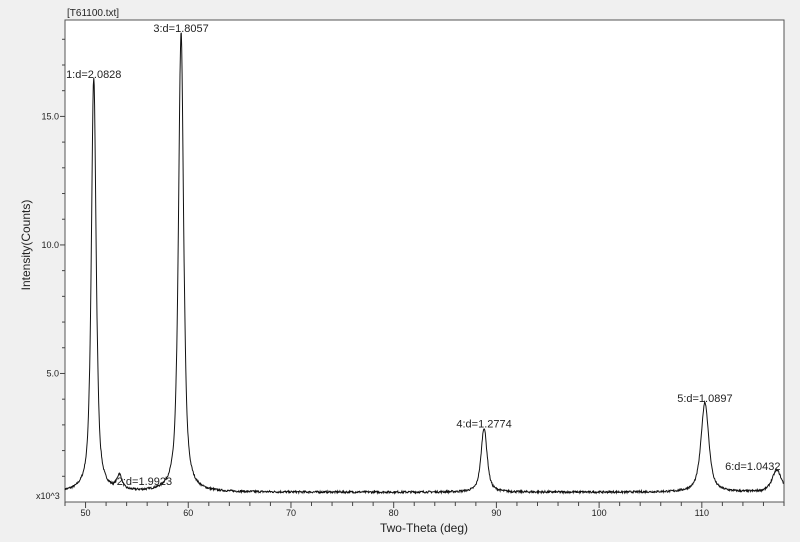 Image resolution: width=800 pixels, height=542 pixels. I want to click on x-tick-label: 110, so click(702, 513).